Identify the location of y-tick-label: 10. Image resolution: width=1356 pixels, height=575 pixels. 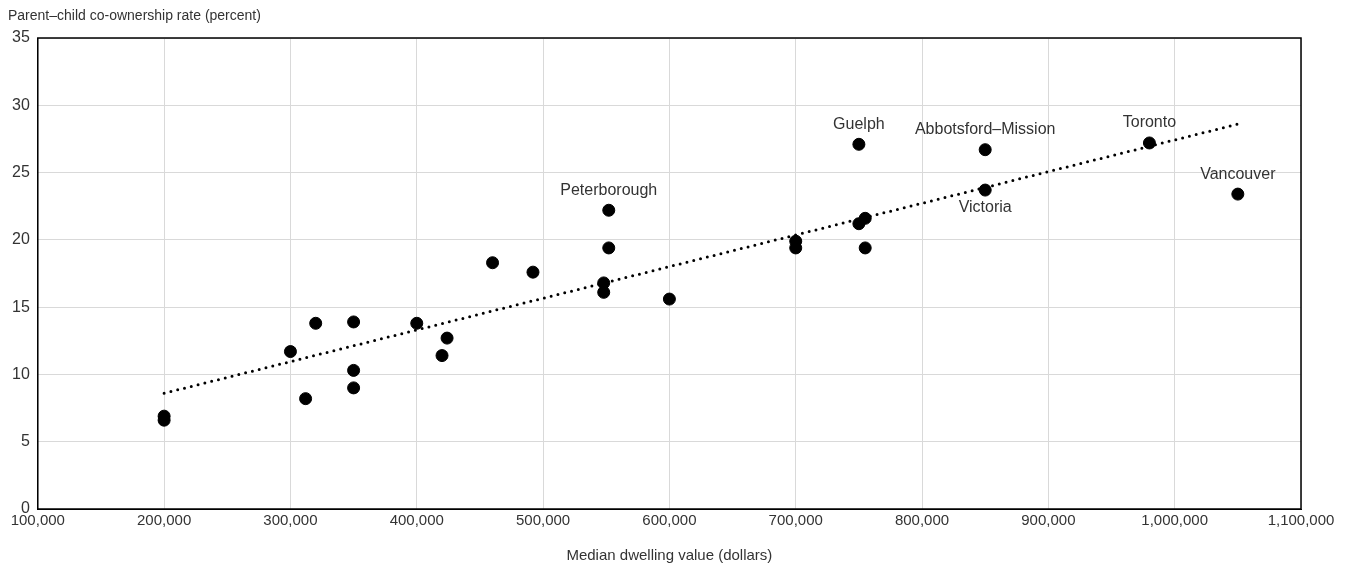
(21, 373).